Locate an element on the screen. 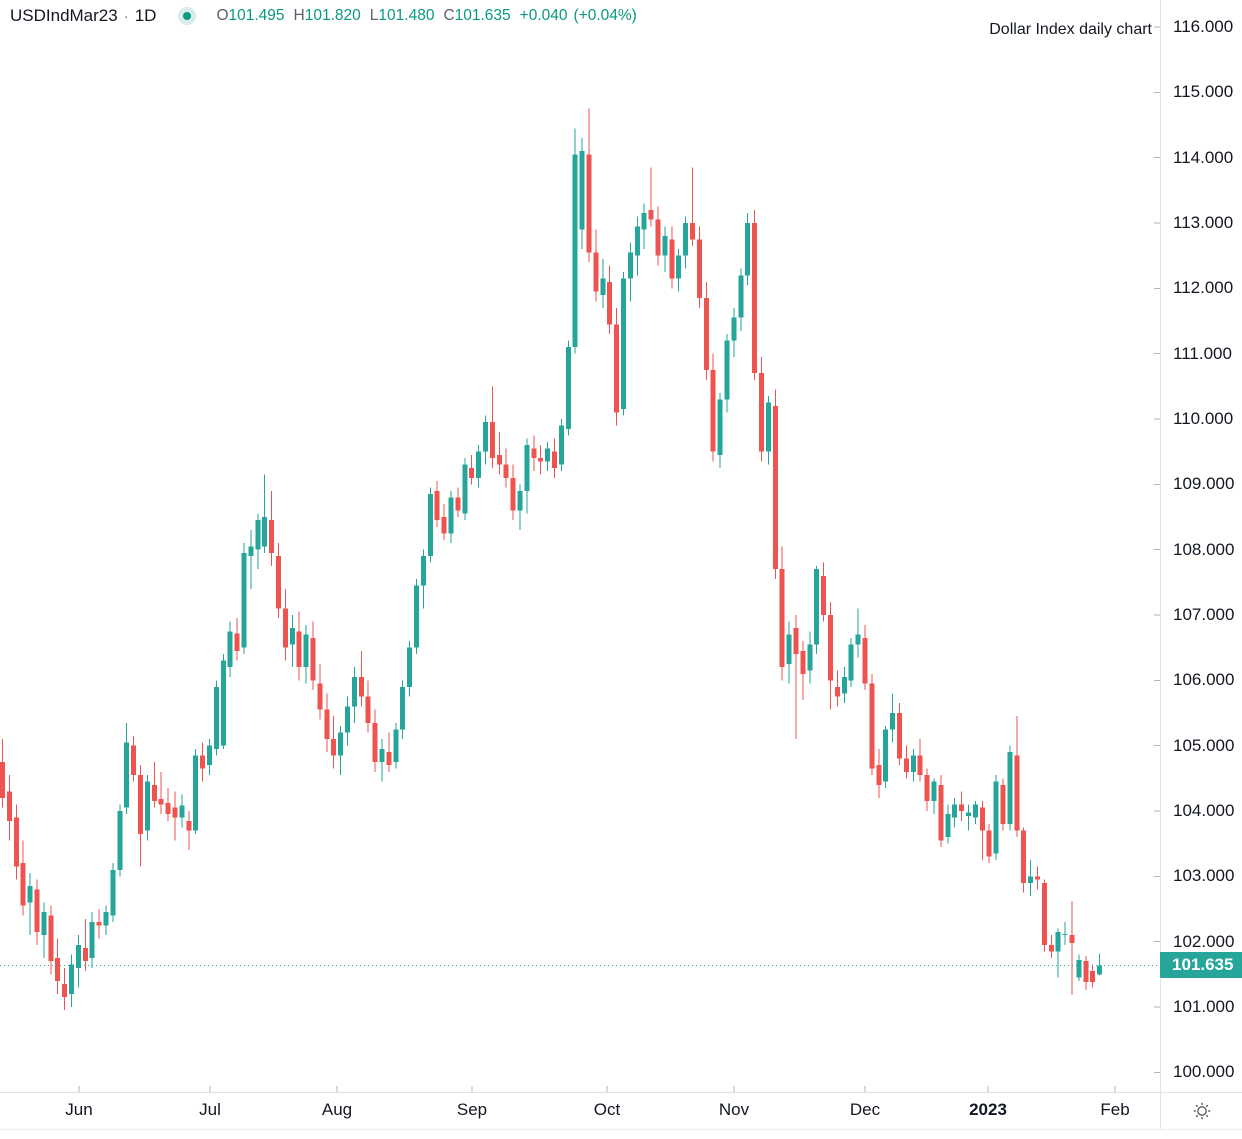  chart-title: Dollar Index daily chart is located at coordinates (1070, 29).